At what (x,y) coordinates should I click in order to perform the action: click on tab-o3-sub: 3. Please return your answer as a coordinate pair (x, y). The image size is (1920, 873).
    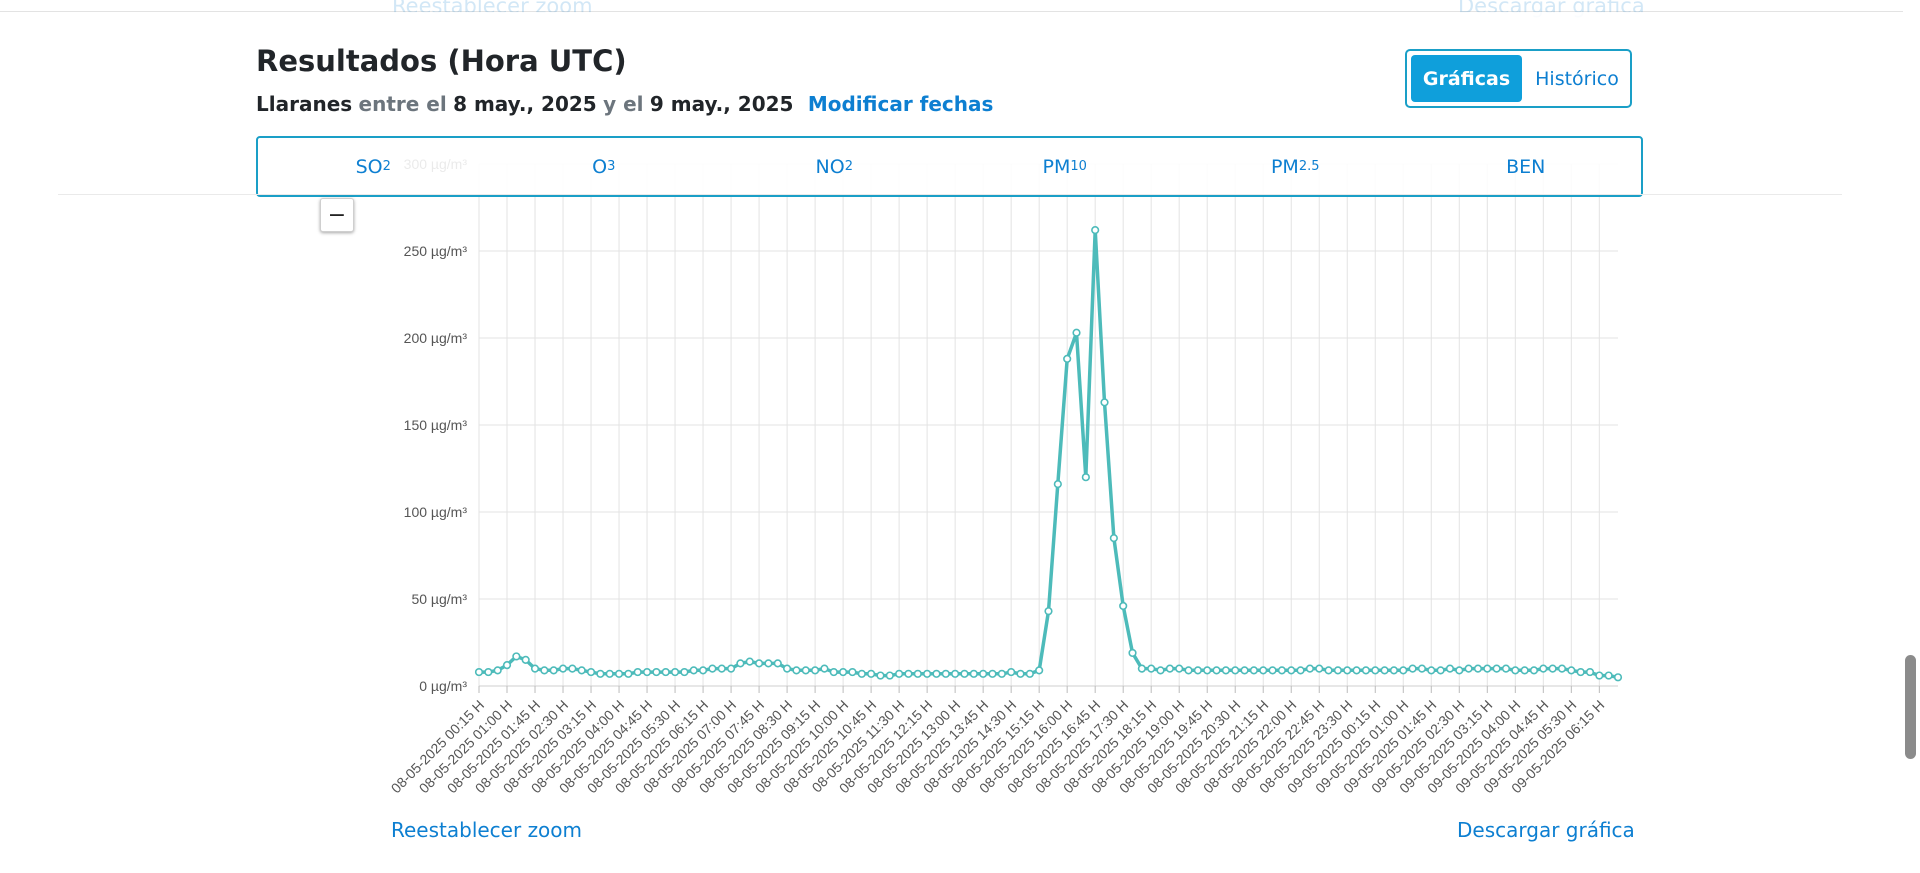
    Looking at the image, I should click on (611, 166).